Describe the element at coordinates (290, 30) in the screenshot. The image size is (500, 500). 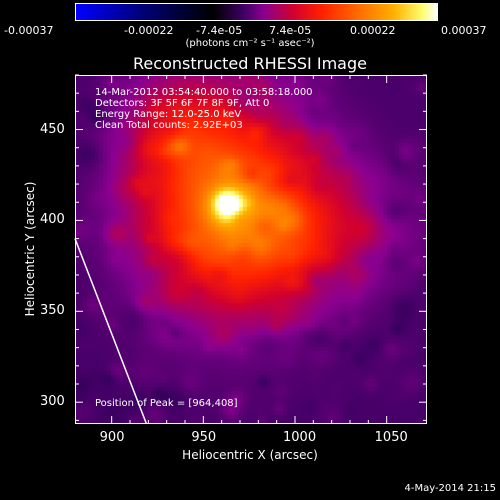
I see `colorbar-tick: 7.4e-05` at that location.